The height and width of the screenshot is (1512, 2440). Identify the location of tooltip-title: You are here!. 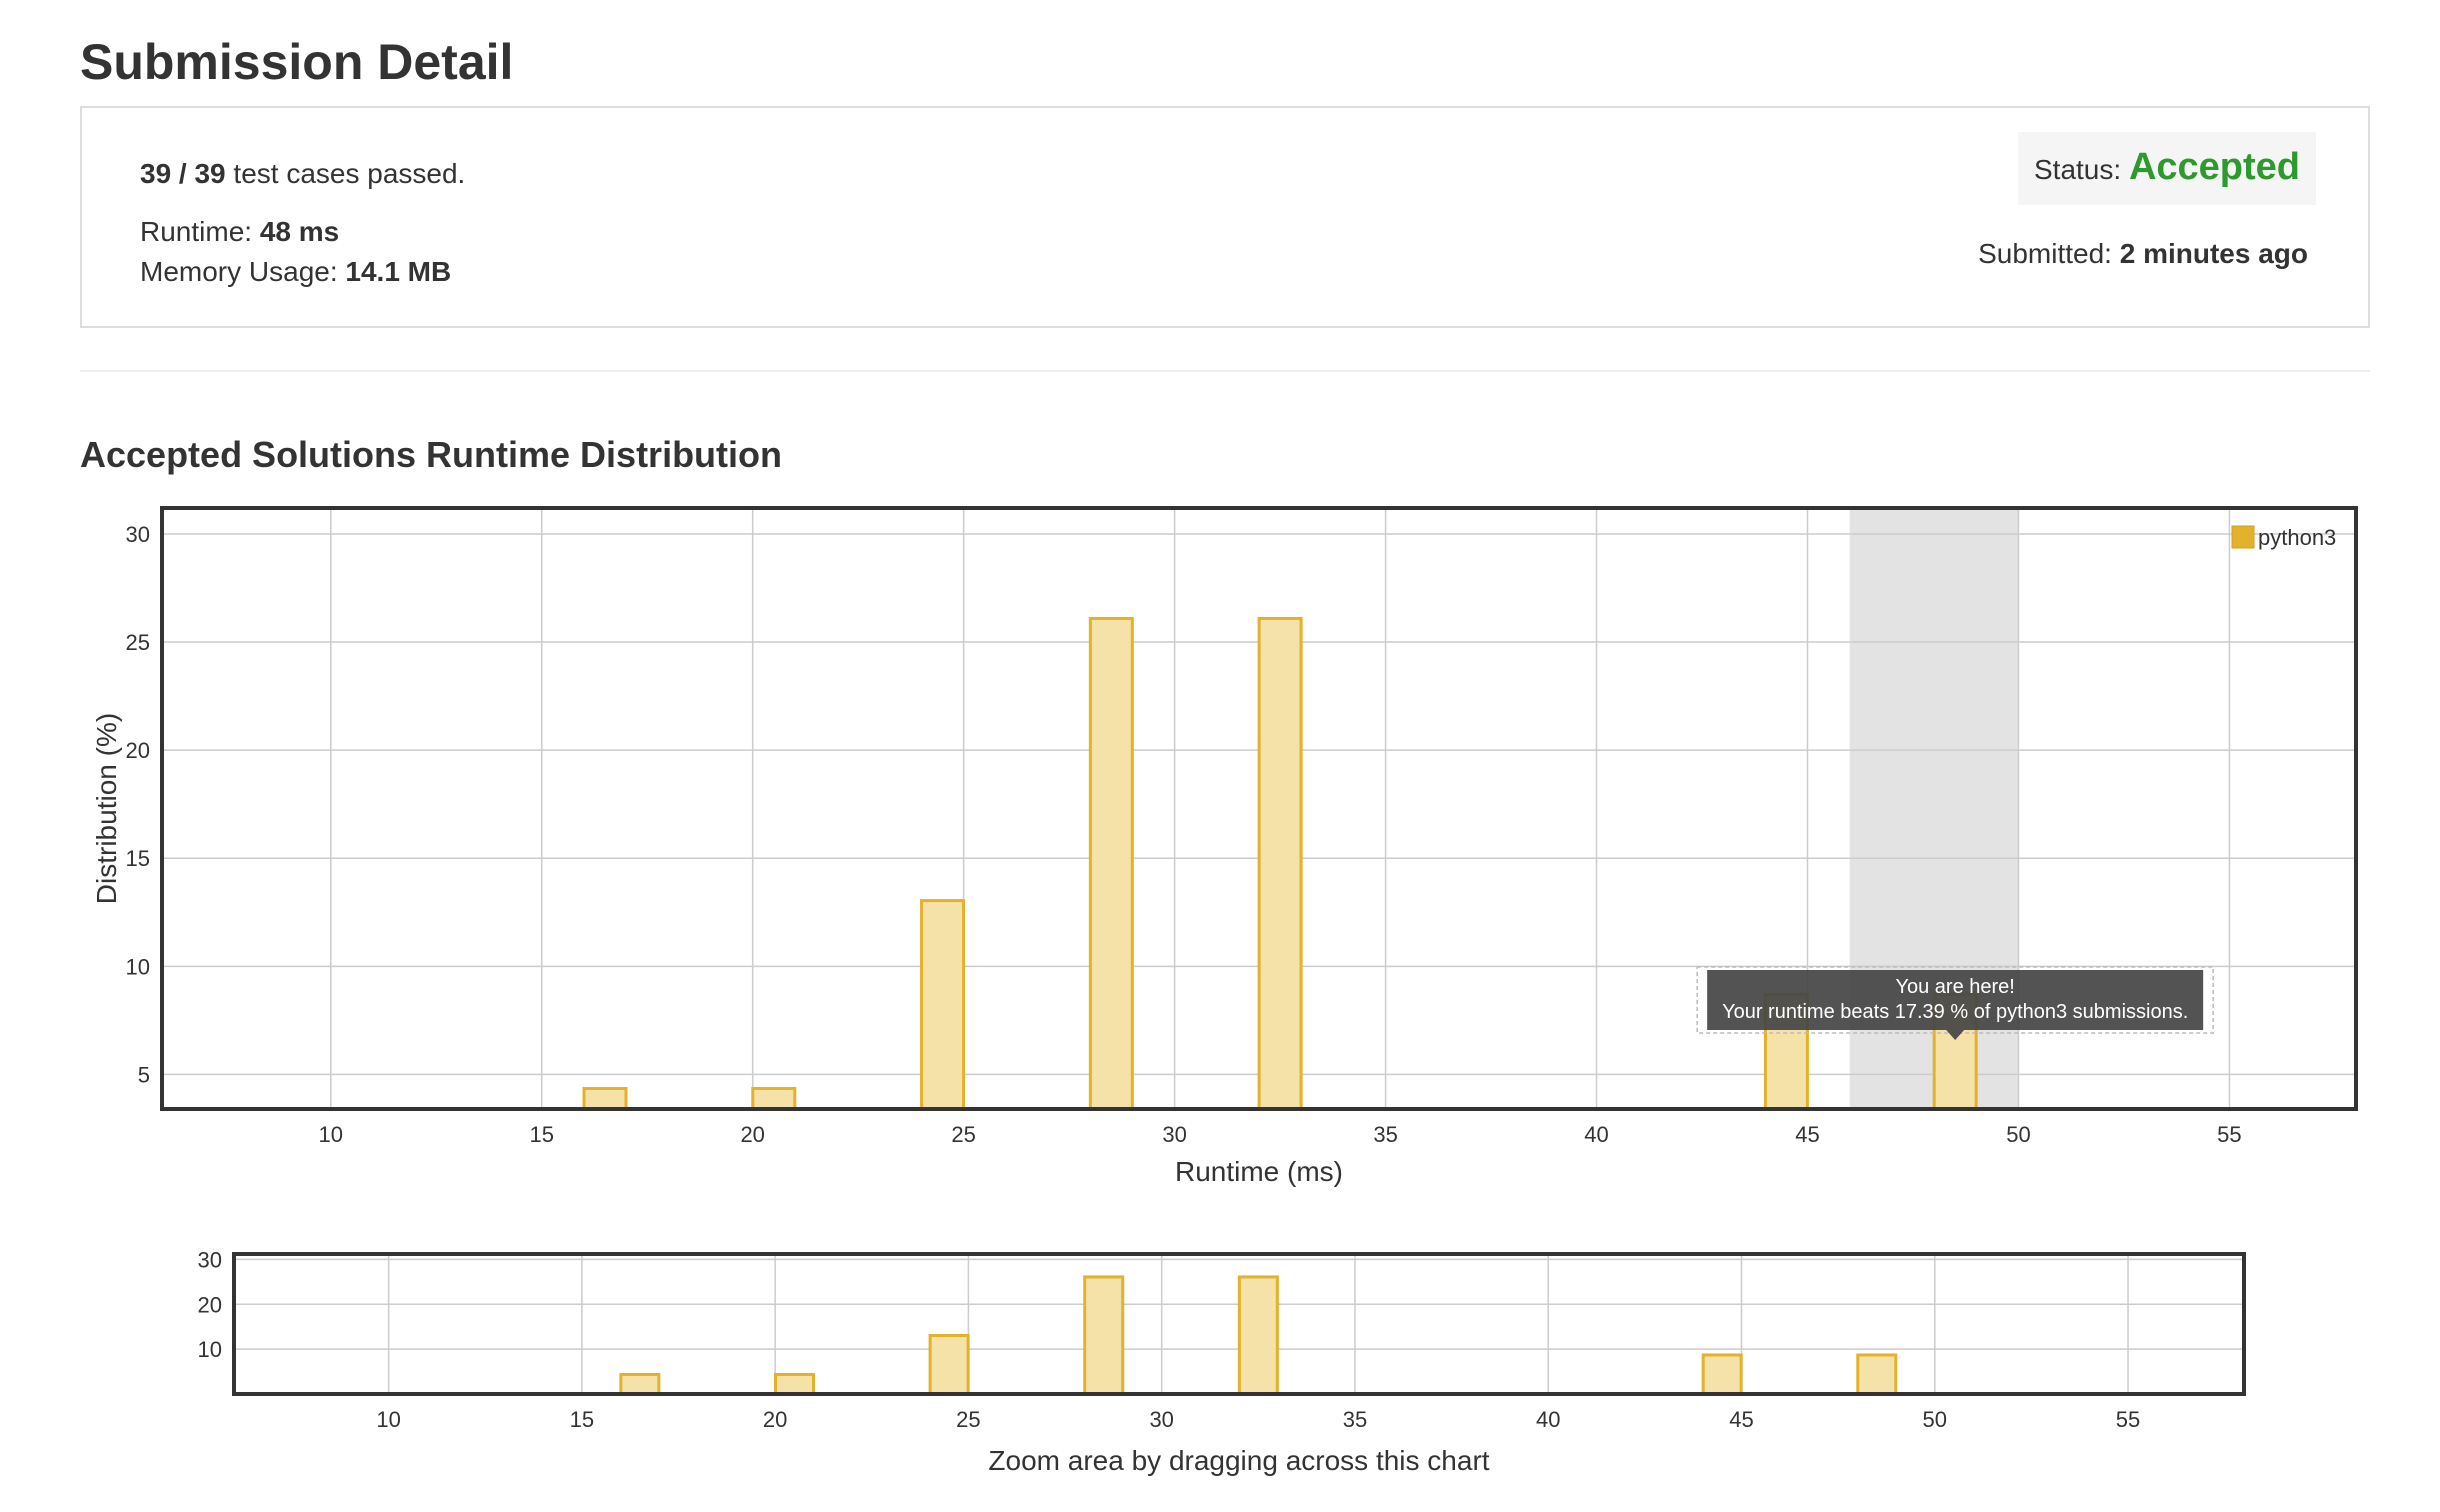
(1954, 987).